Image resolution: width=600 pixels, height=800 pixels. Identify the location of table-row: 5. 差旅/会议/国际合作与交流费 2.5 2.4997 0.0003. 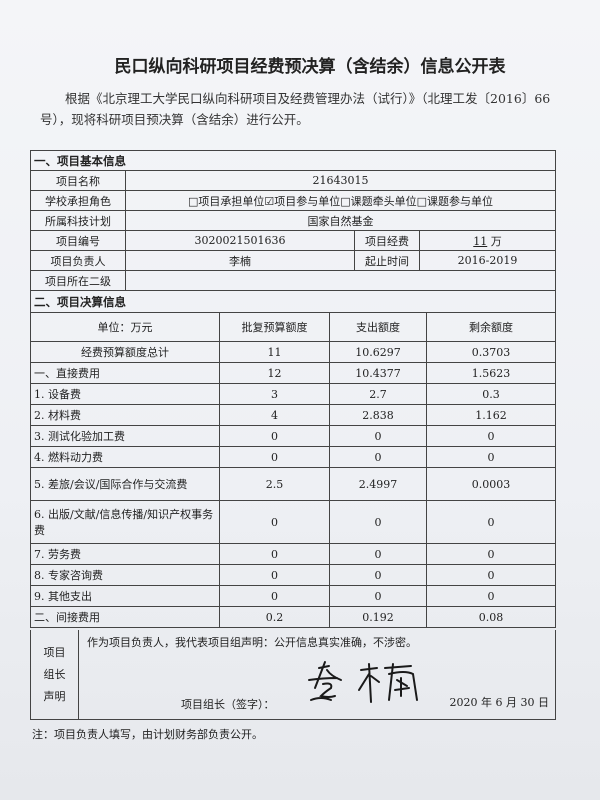
(293, 484).